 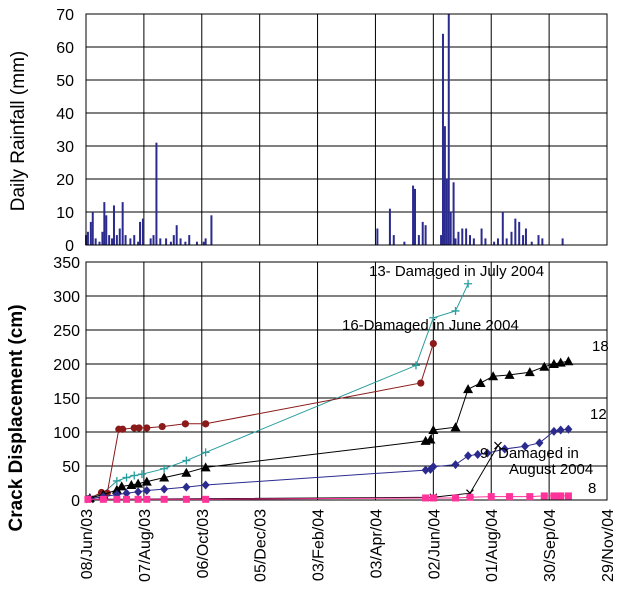 I want to click on rainfall-y-tick-label: 70, so click(x=65, y=15).